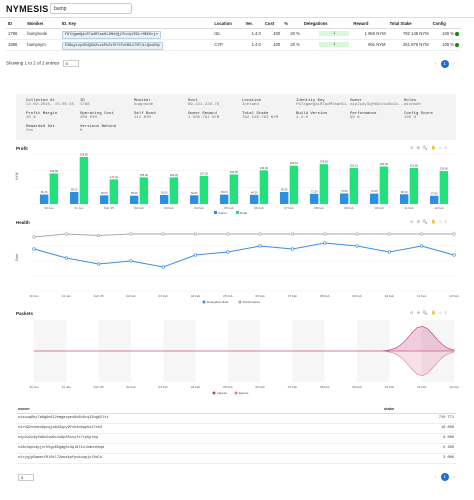 Image resolution: width=474 pixels, height=500 pixels. I want to click on column-header: Reward, so click(369, 24).